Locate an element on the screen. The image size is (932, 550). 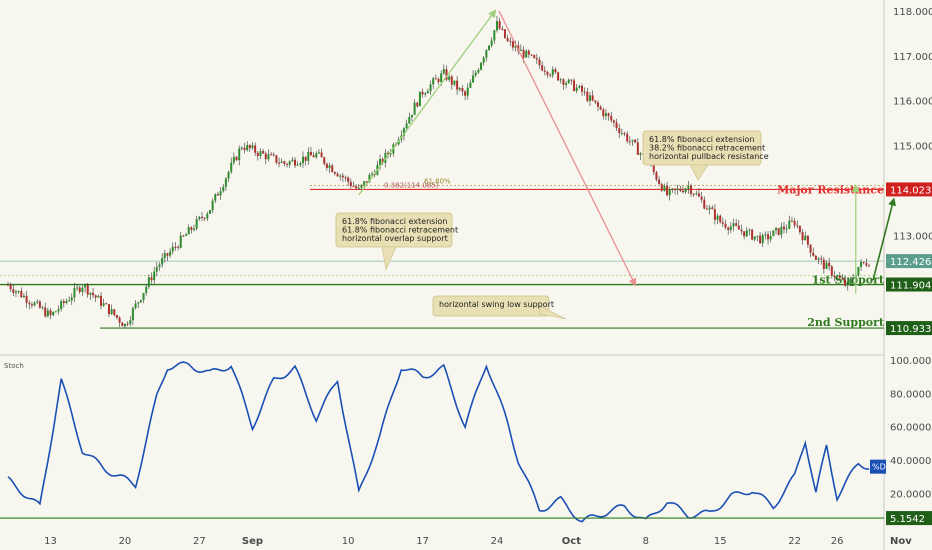
callout-pointer-a1 is located at coordinates (699, 172).